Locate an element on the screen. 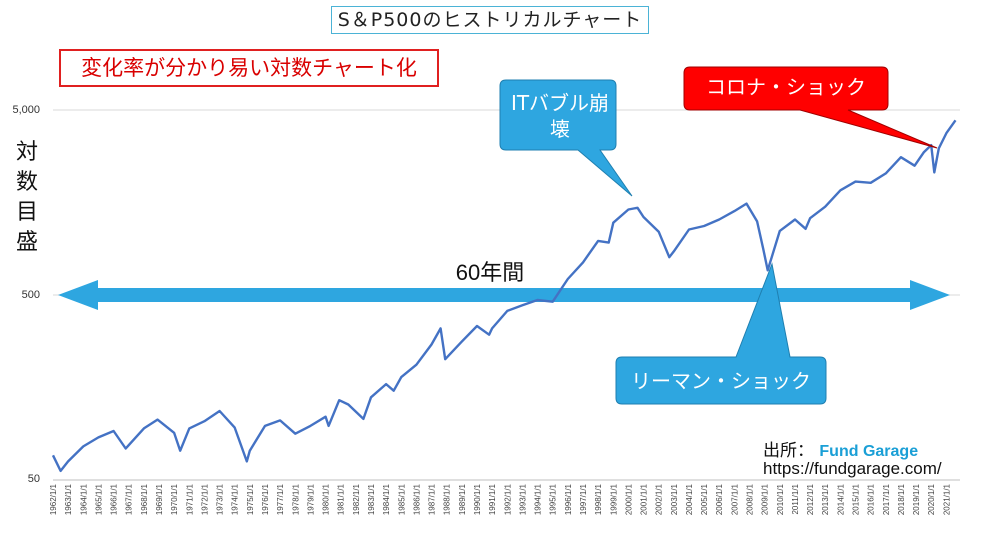 Image resolution: width=987 pixels, height=535 pixels. x-tick-label: 1992/1/1 is located at coordinates (507, 499).